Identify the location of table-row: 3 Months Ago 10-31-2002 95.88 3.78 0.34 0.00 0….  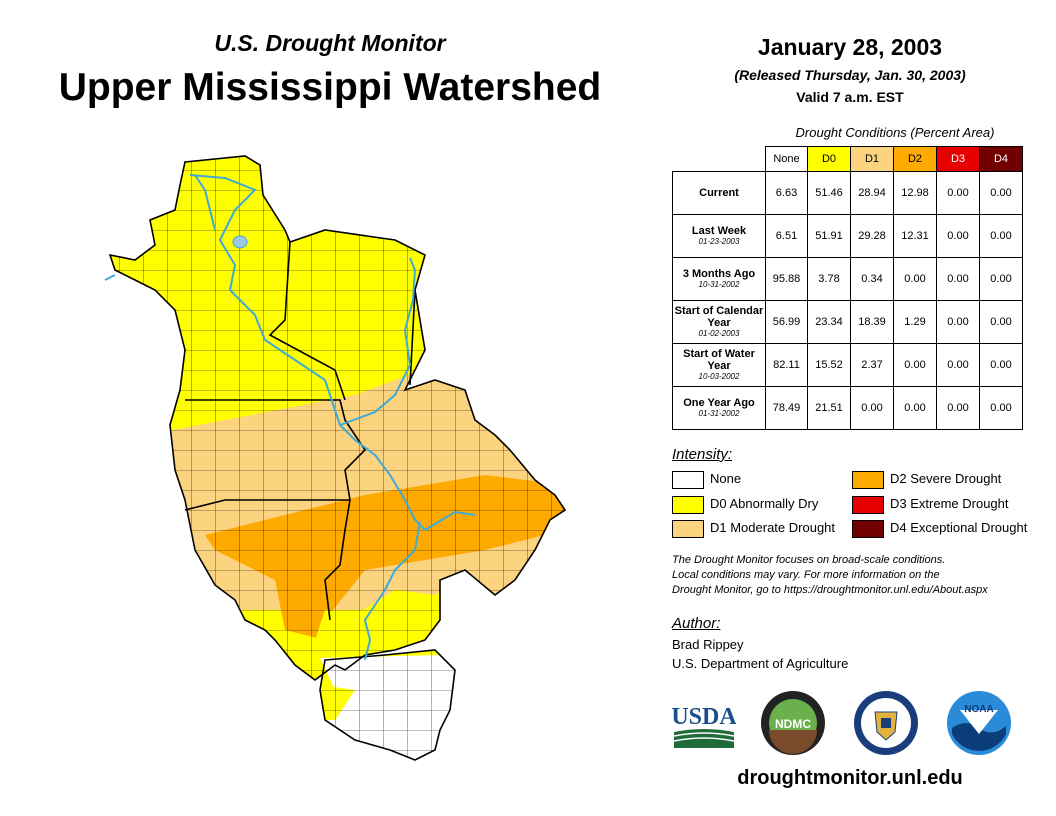
(847, 279).